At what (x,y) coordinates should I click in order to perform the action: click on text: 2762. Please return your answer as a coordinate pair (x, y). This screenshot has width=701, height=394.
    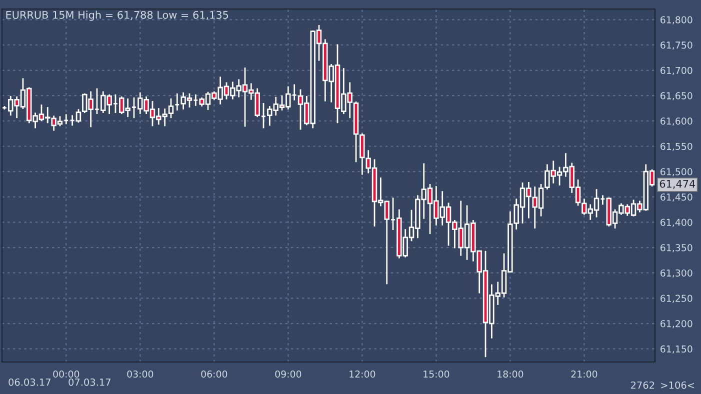
    Looking at the image, I should click on (642, 385).